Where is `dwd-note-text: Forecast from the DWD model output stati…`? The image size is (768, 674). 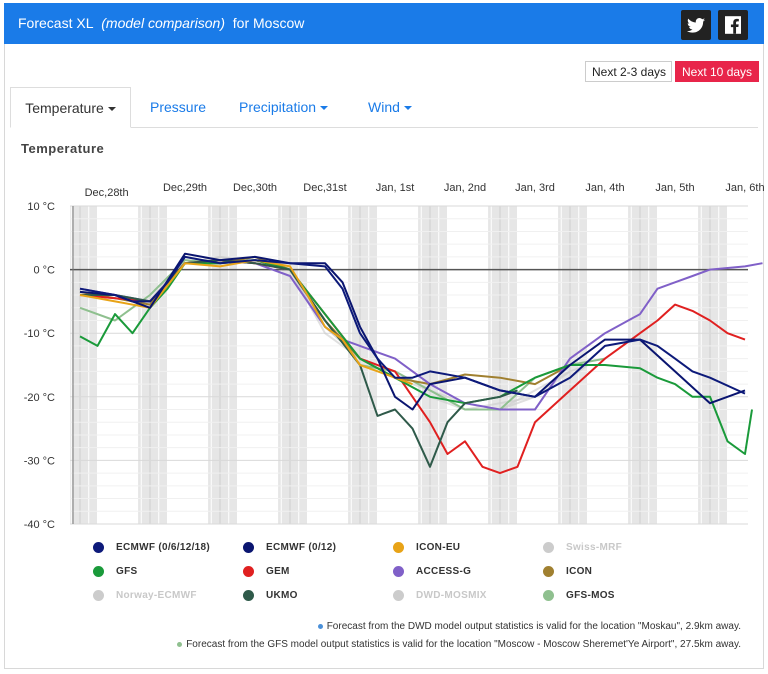
dwd-note-text: Forecast from the DWD model output stati… is located at coordinates (533, 626).